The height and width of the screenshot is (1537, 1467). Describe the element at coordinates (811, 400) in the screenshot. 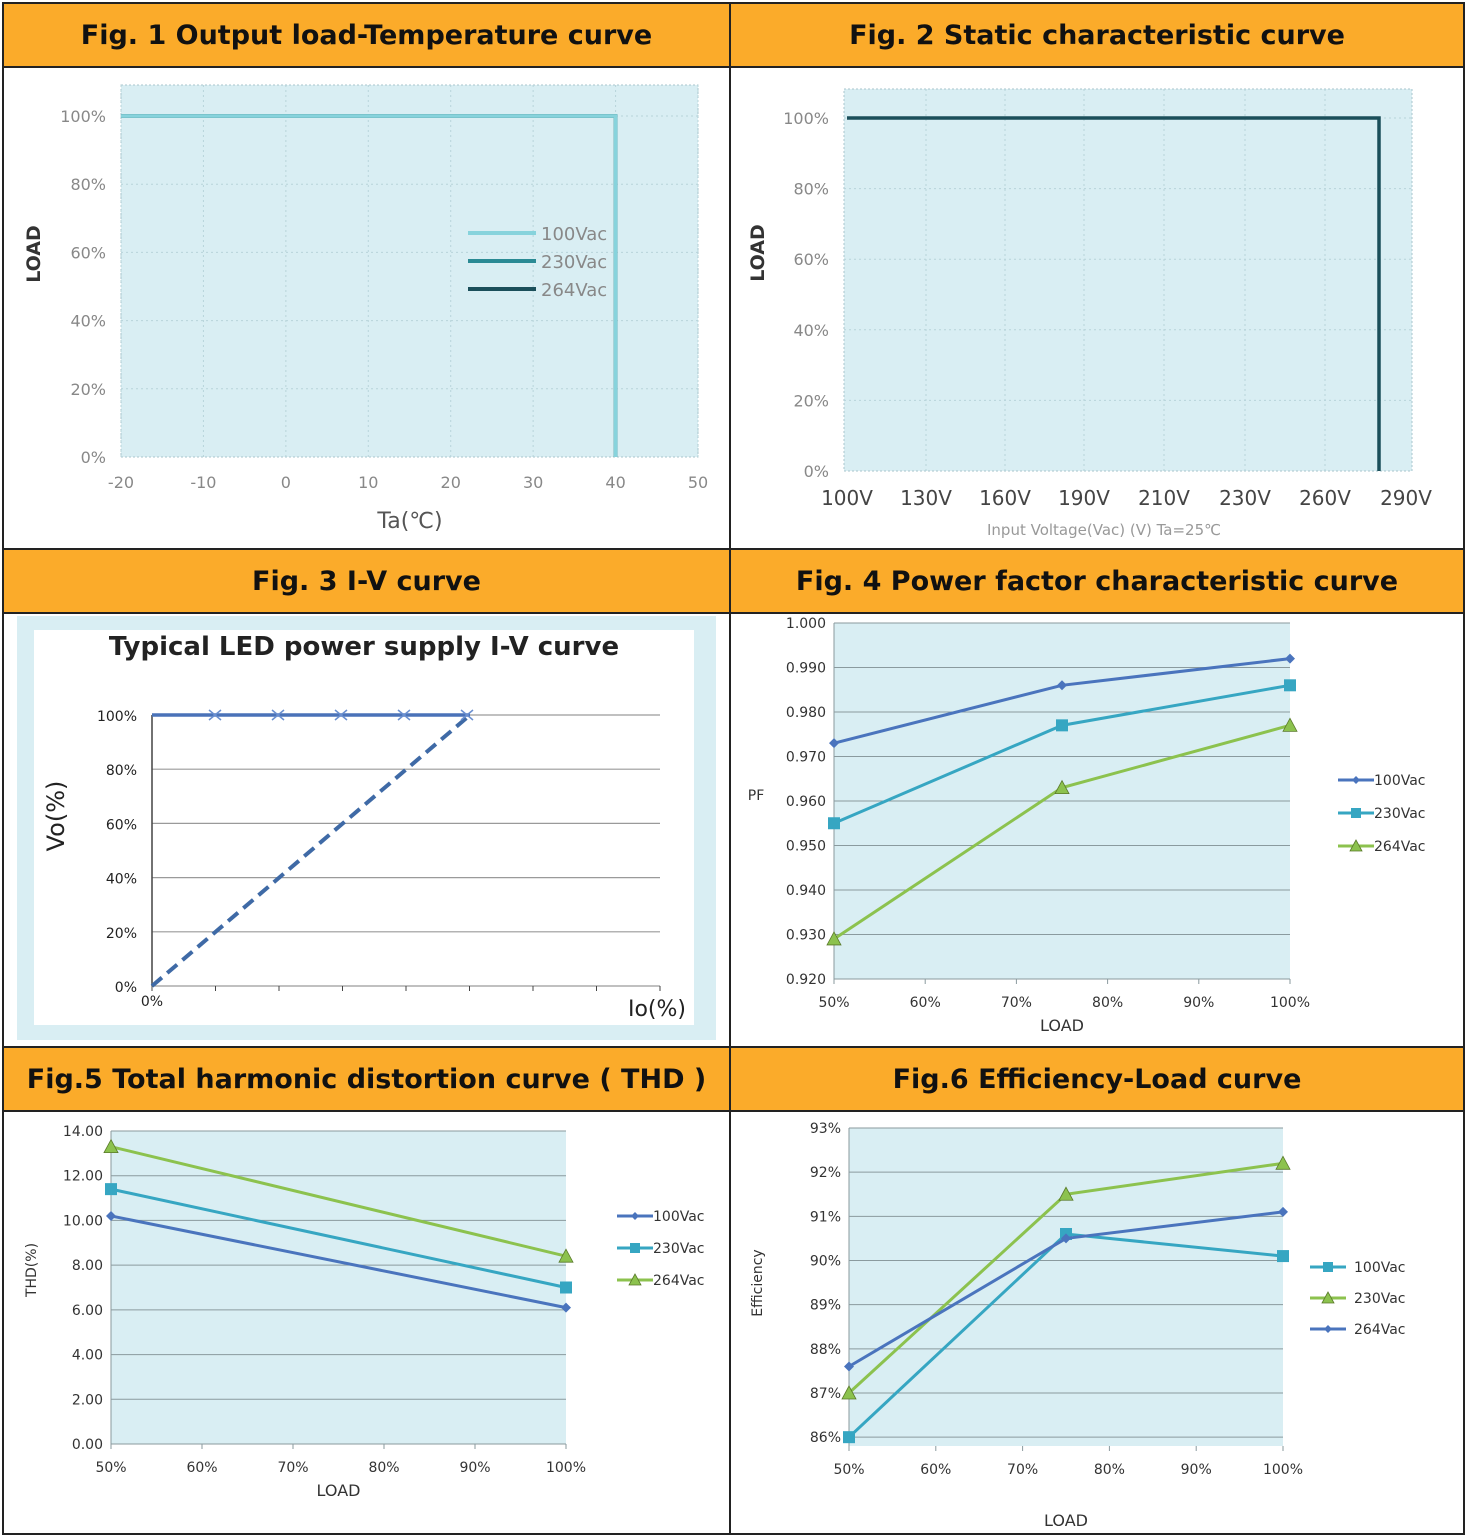

I see `fig2-y-tick: 20%` at that location.